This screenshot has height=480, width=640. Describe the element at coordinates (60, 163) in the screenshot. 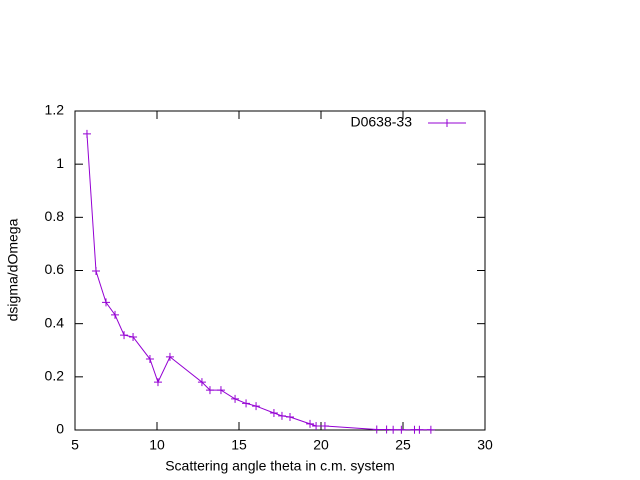

I see `y-tick-label: 1` at that location.